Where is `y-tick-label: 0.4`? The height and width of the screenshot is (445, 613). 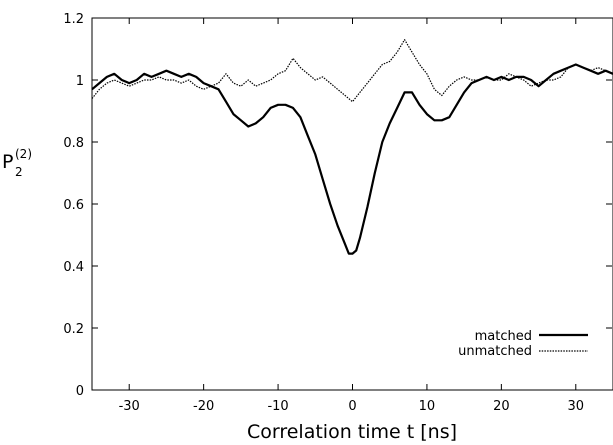
y-tick-label: 0.4 is located at coordinates (73, 267).